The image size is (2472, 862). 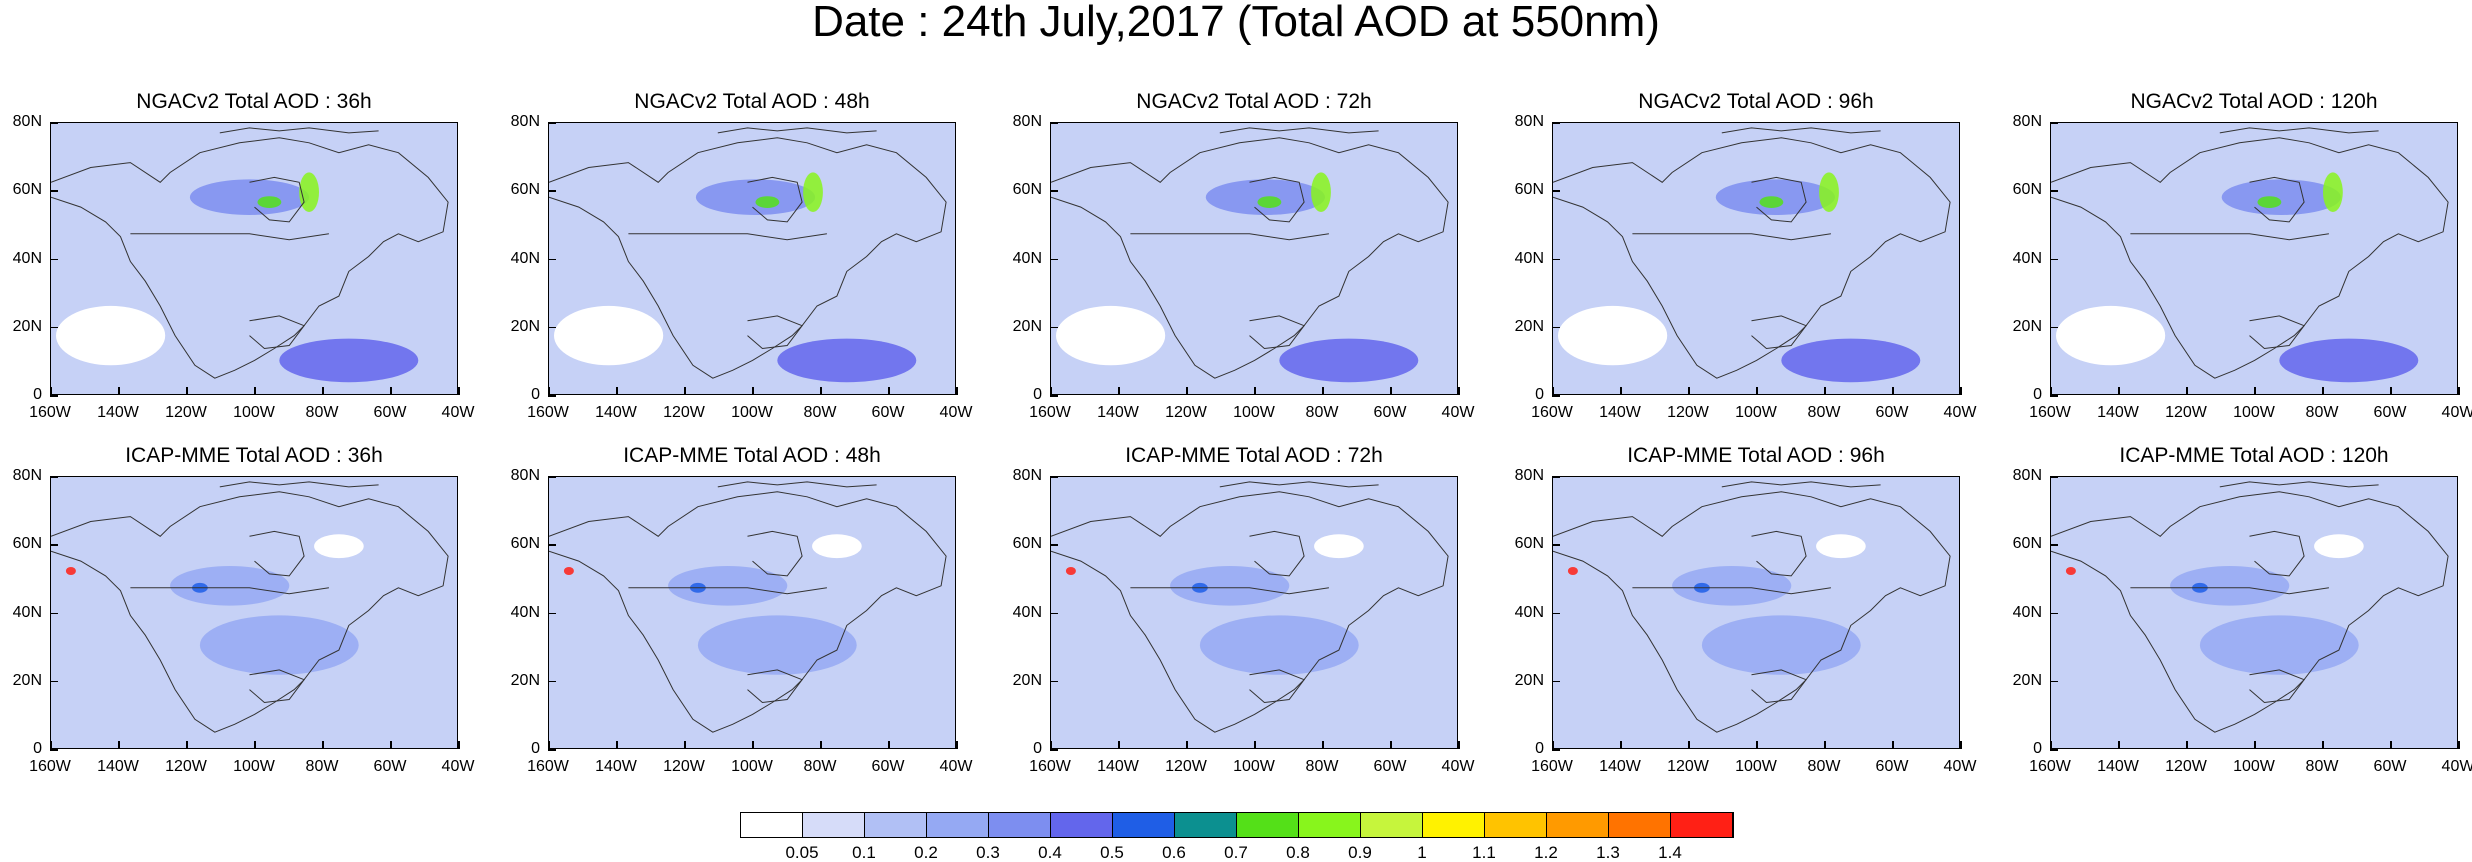 I want to click on country-border, so click(x=727, y=237).